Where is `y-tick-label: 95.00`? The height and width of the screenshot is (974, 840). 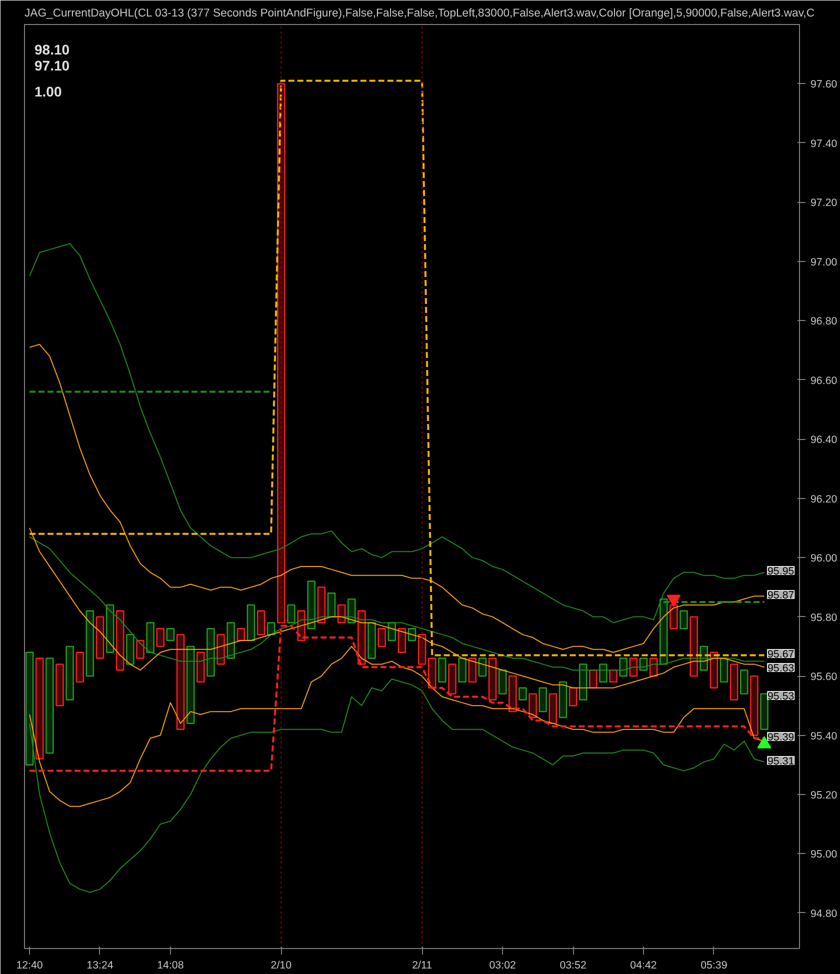 y-tick-label: 95.00 is located at coordinates (824, 854).